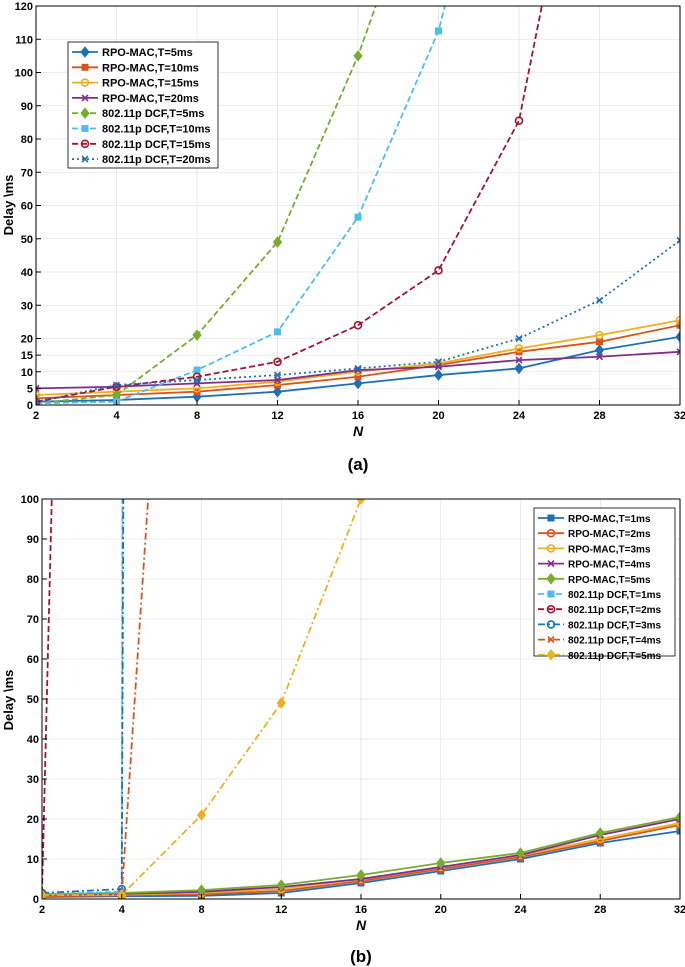 The width and height of the screenshot is (685, 967). Describe the element at coordinates (150, 68) in the screenshot. I see `legend-label: RPO-MAC,T=10ms` at that location.